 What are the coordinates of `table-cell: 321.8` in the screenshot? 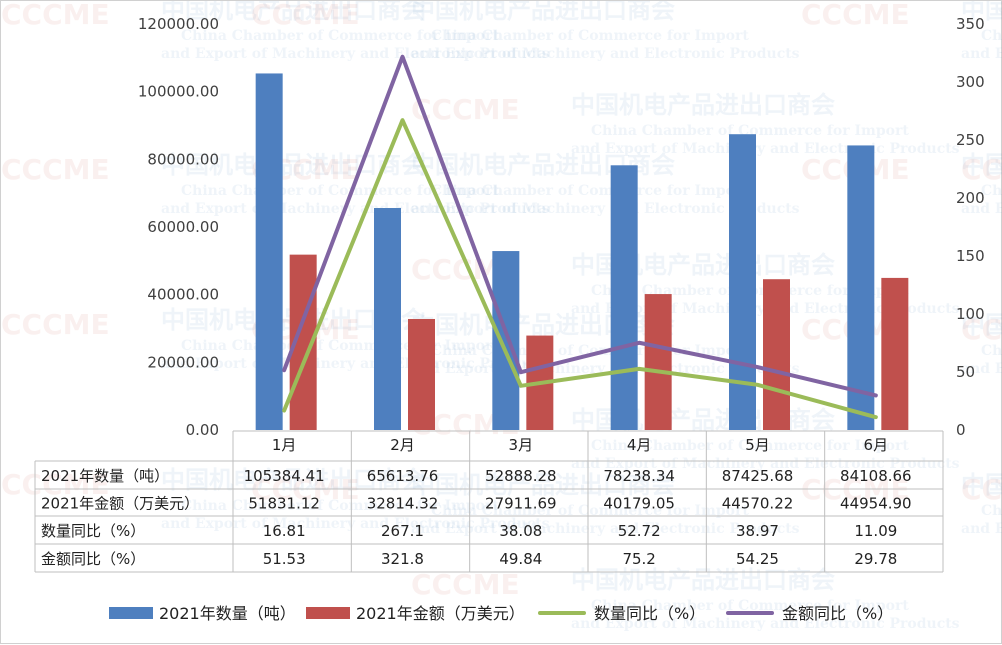 It's located at (402, 559).